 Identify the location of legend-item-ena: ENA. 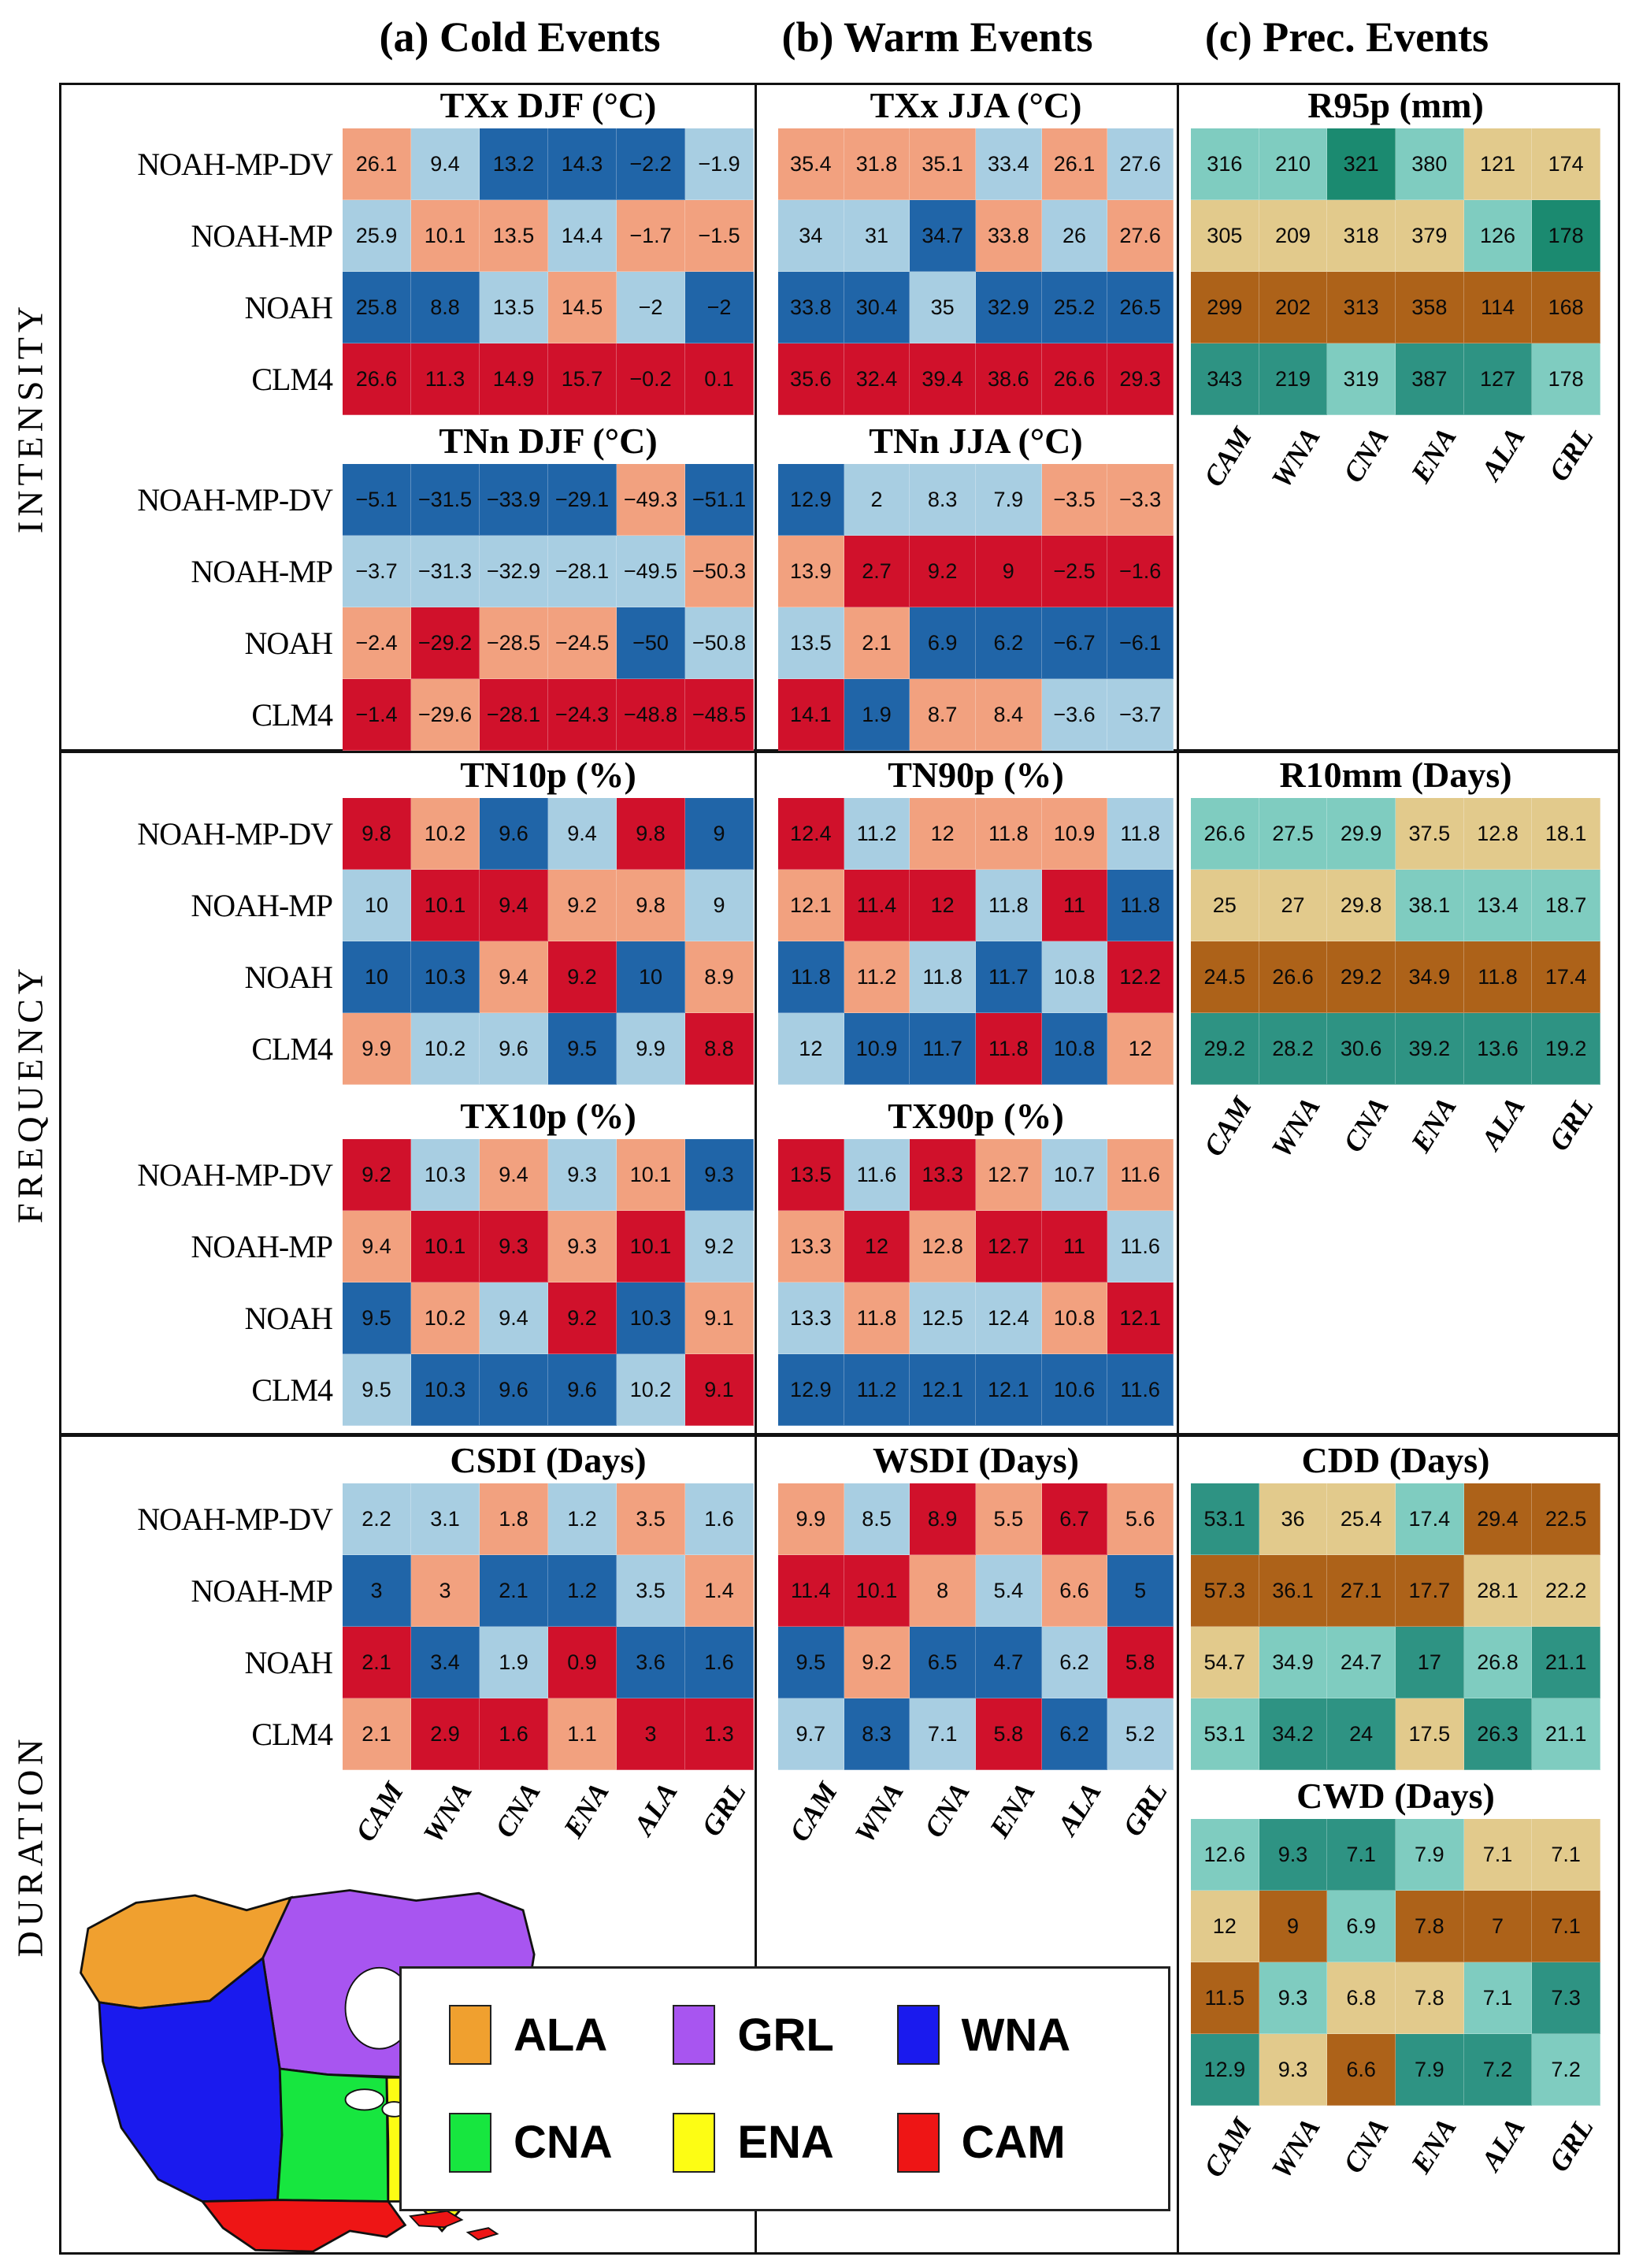
(784, 2142).